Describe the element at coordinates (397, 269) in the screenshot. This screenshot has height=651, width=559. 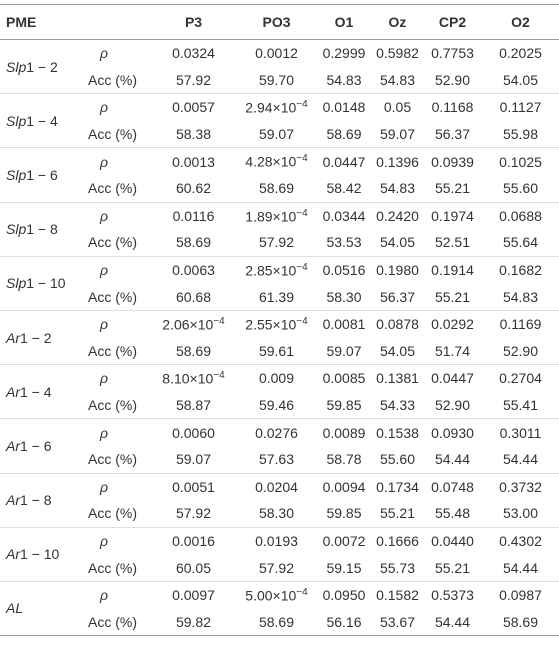
I see `value-cell: 0.1980` at that location.